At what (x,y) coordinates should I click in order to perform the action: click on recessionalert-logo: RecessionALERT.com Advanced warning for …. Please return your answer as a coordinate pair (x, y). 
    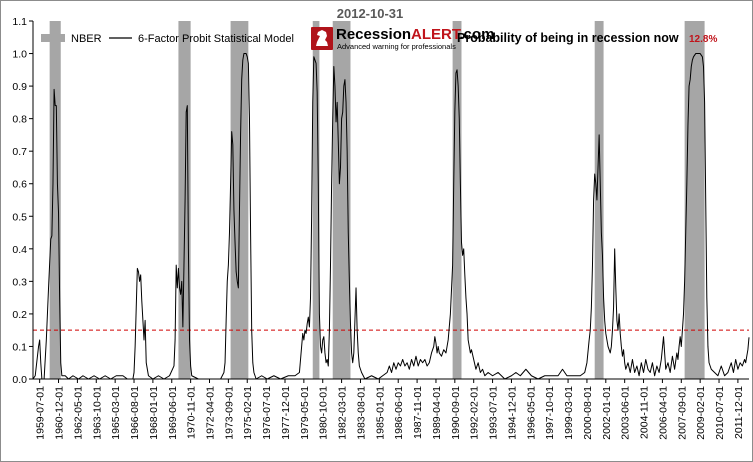
    Looking at the image, I should click on (402, 38).